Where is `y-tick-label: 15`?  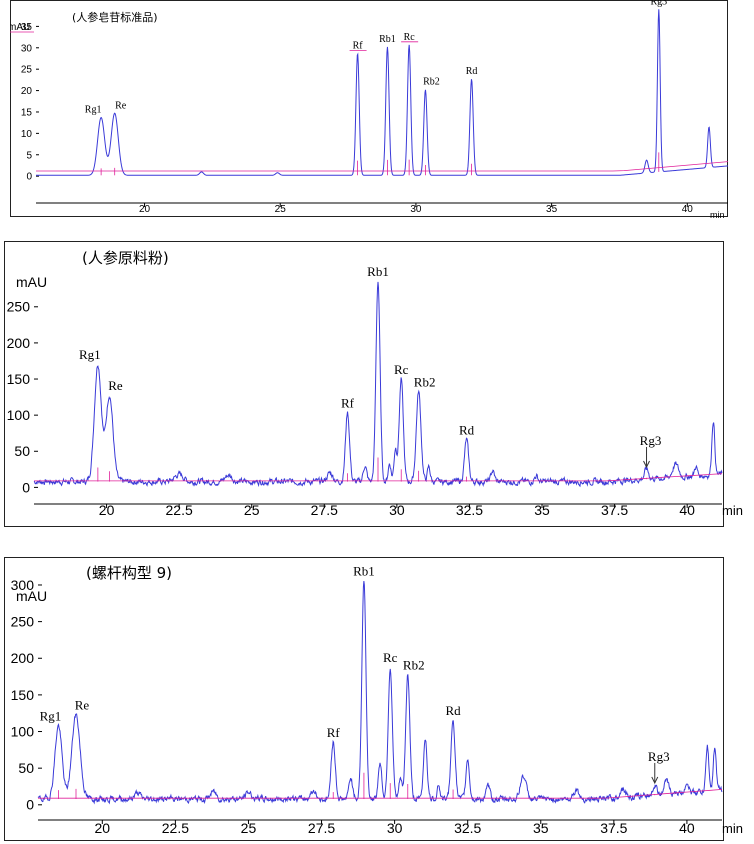
y-tick-label: 15 is located at coordinates (27, 112).